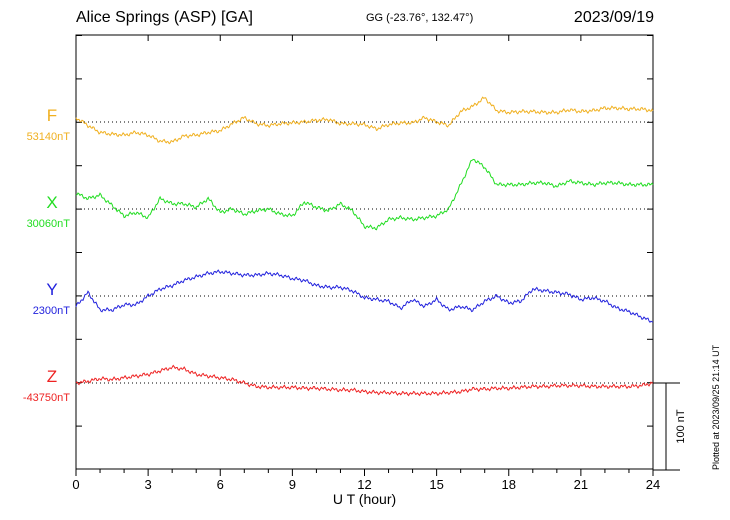  Describe the element at coordinates (75, 484) in the screenshot. I see `x-tick-label: 0` at that location.